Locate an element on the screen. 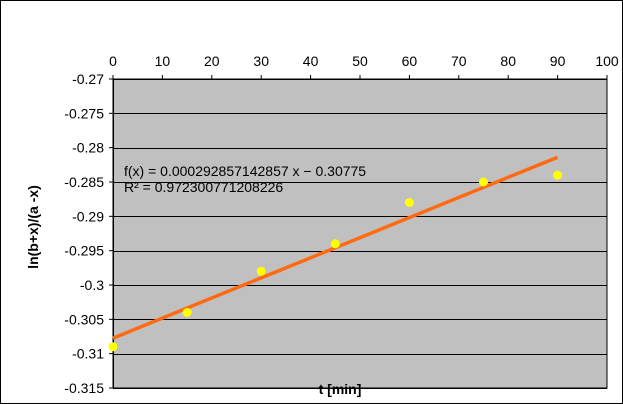 This screenshot has height=404, width=623. x-tick-label: 90 is located at coordinates (558, 61).